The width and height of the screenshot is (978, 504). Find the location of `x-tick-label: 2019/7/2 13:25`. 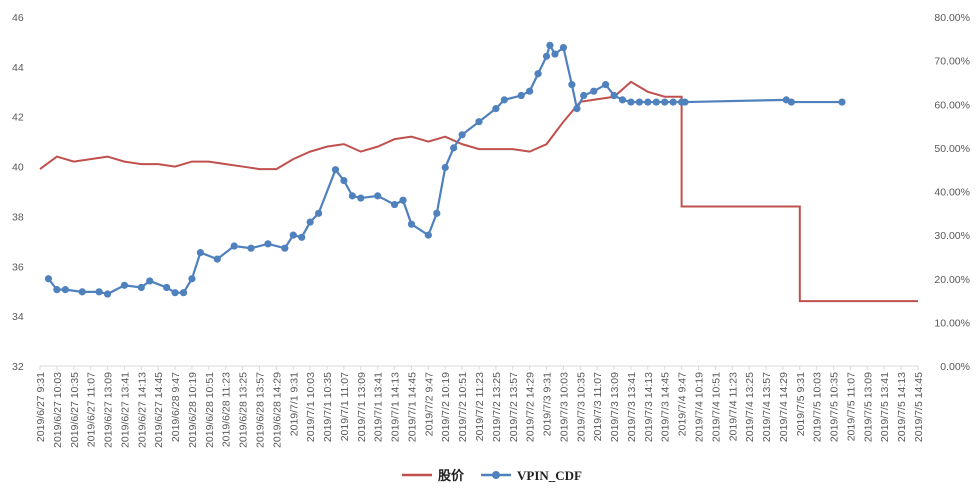

x-tick-label: 2019/7/2 13:25 is located at coordinates (497, 407).